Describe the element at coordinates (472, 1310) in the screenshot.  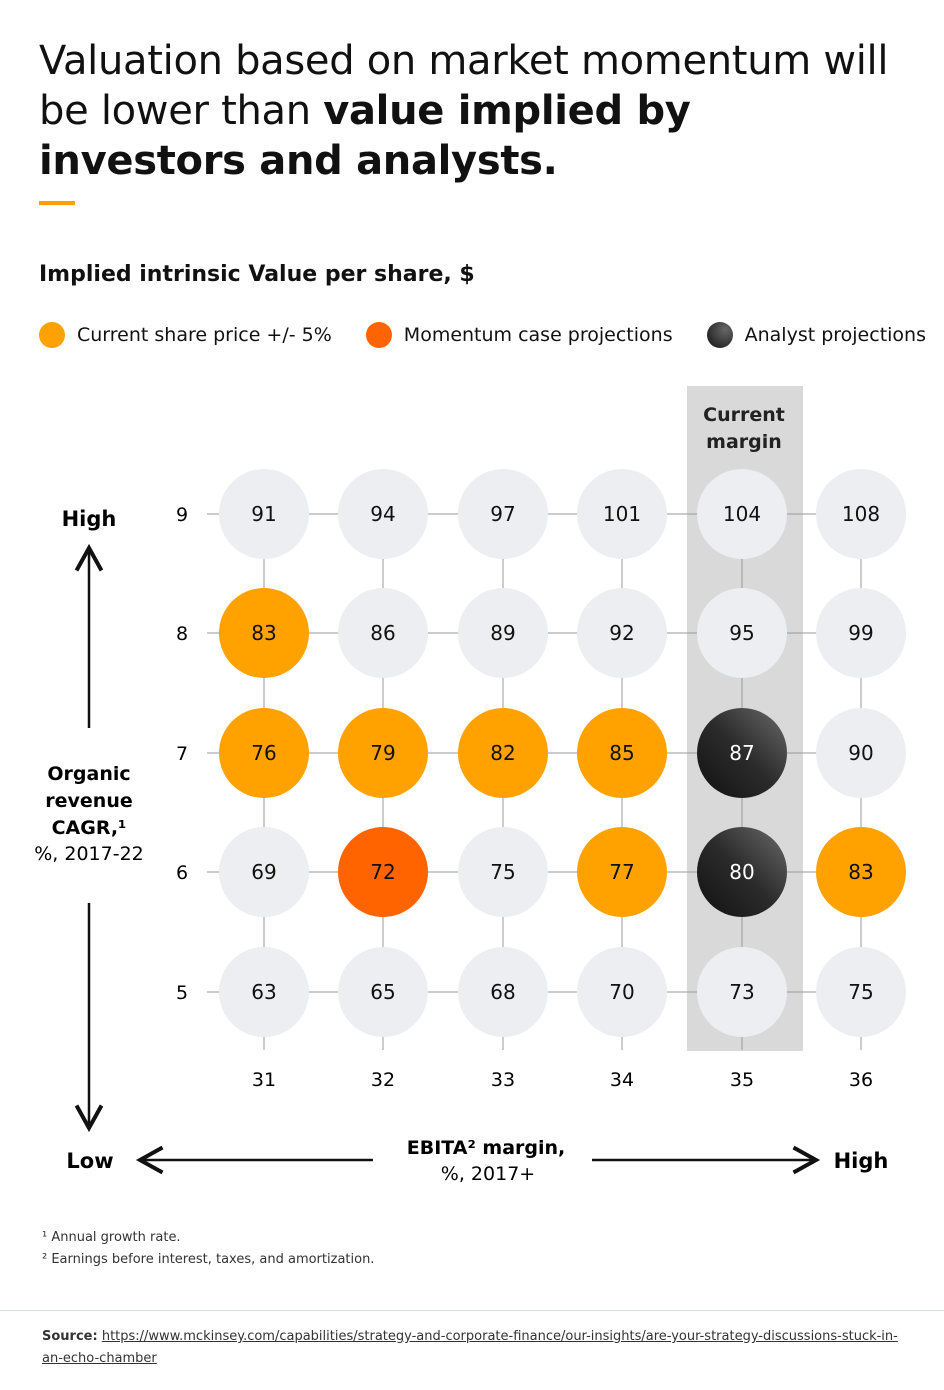
I see `divider` at that location.